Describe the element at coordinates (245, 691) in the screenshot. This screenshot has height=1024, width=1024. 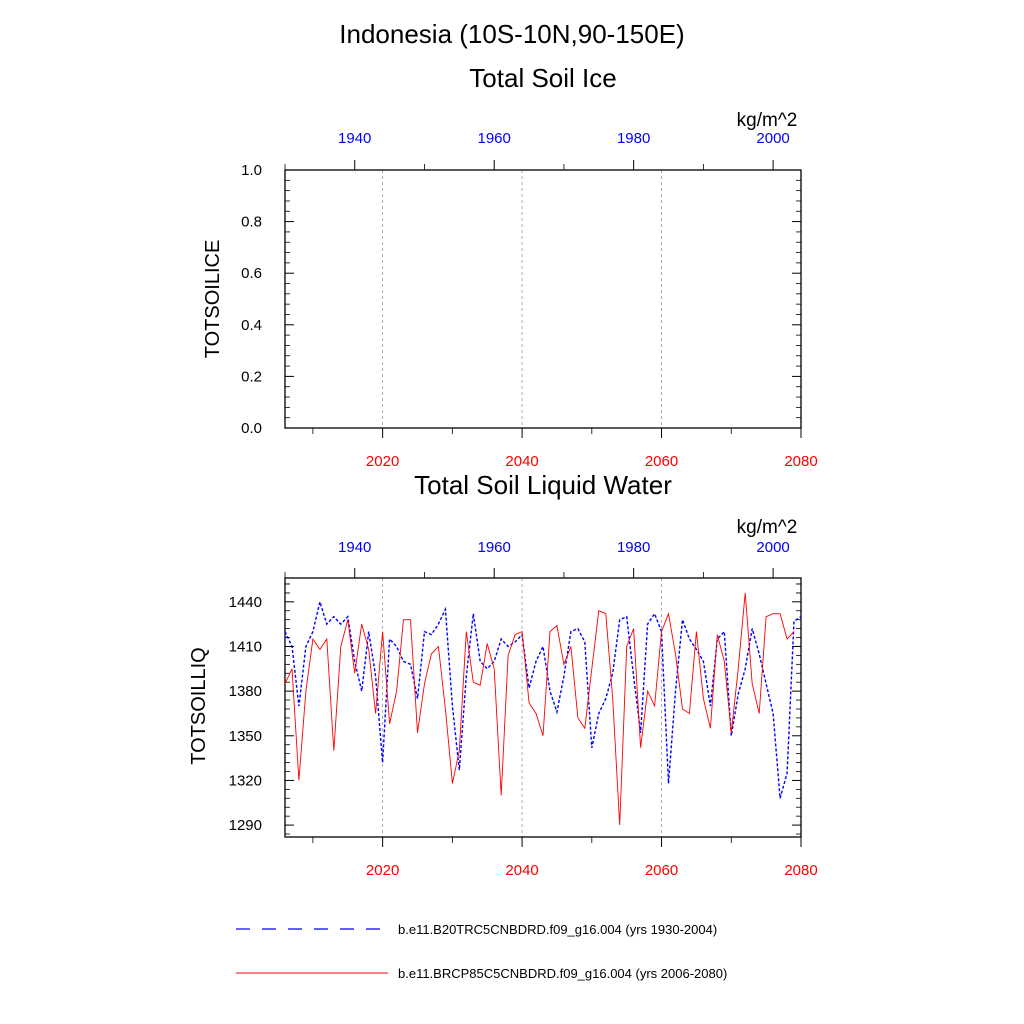
I see `y-tick-label: 1380` at that location.